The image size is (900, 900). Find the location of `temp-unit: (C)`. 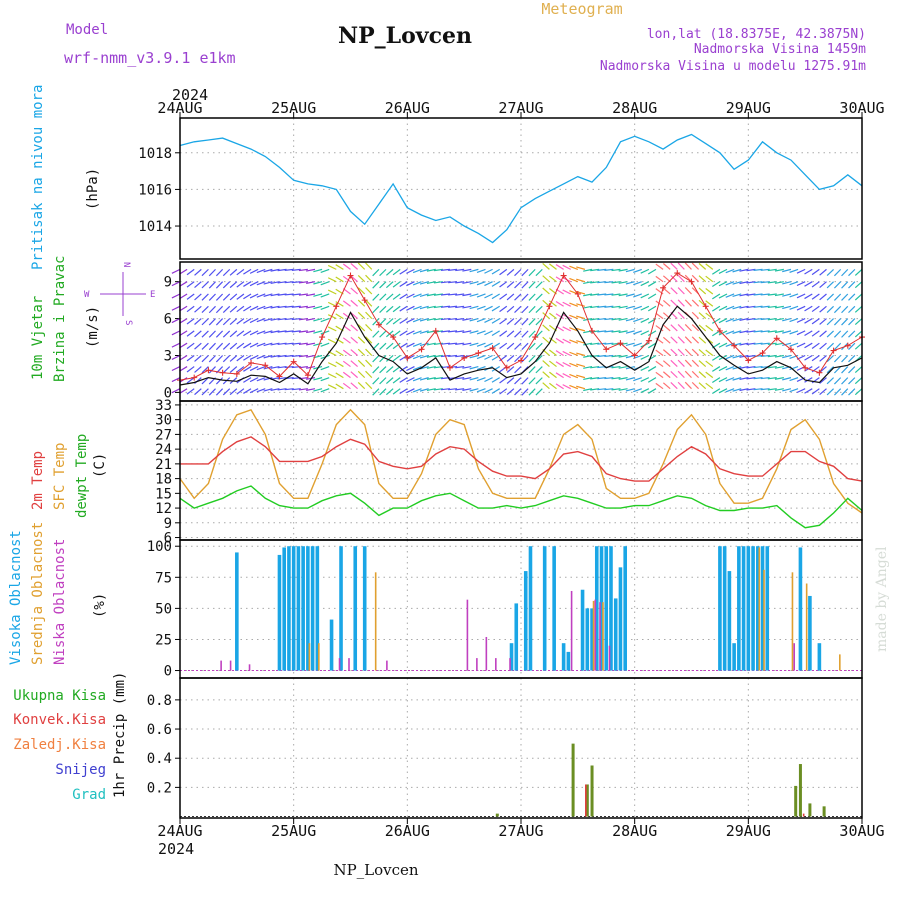

temp-unit: (C) is located at coordinates (100, 465).